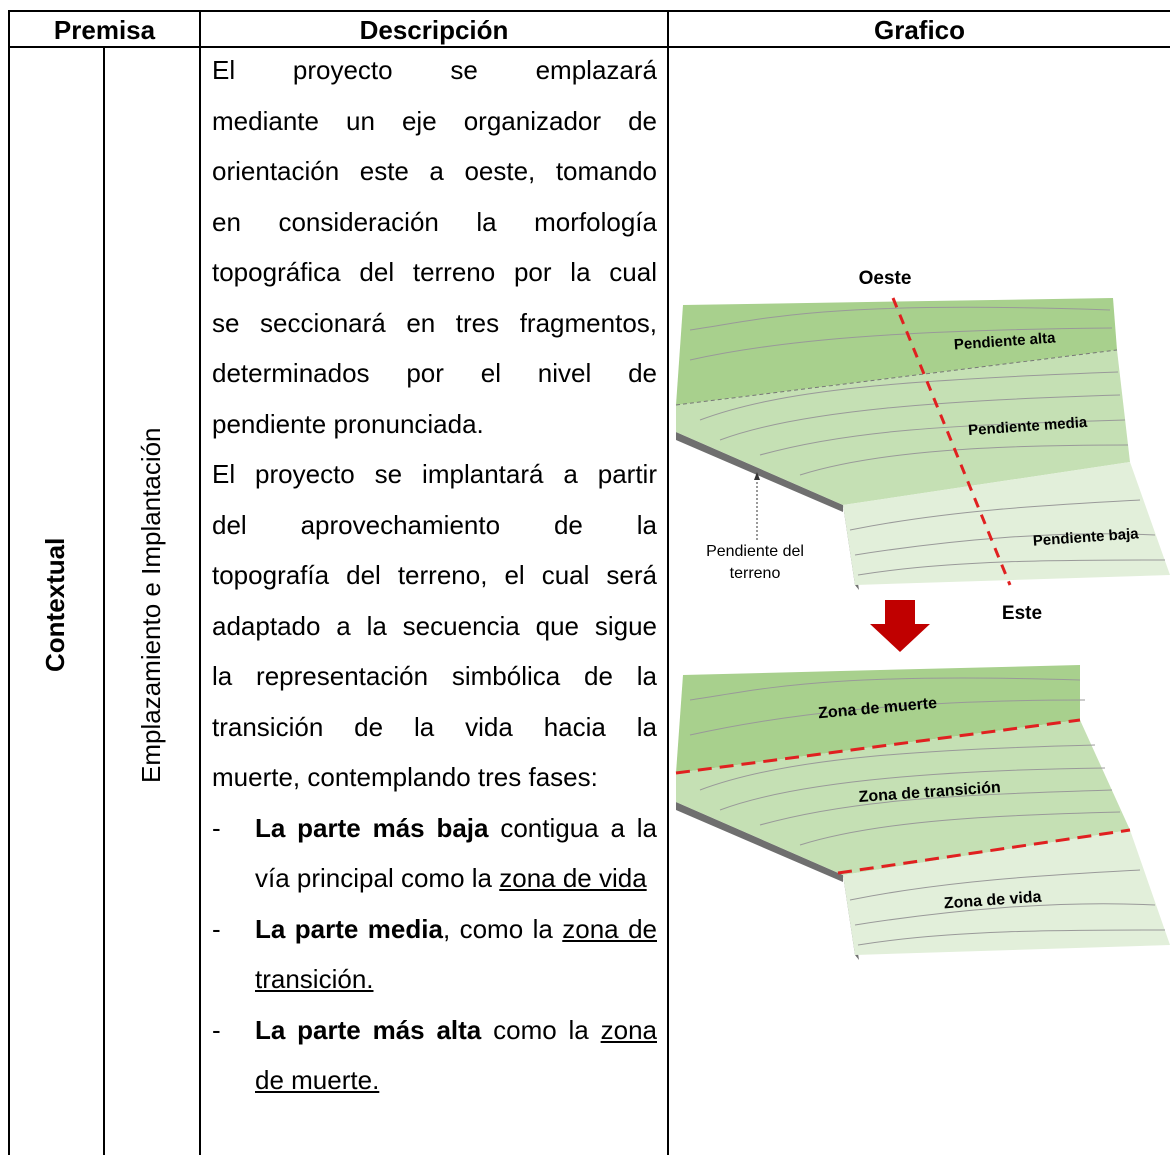 This screenshot has height=1155, width=1170. Describe the element at coordinates (434, 30) in the screenshot. I see `header-cell: Descripción` at that location.